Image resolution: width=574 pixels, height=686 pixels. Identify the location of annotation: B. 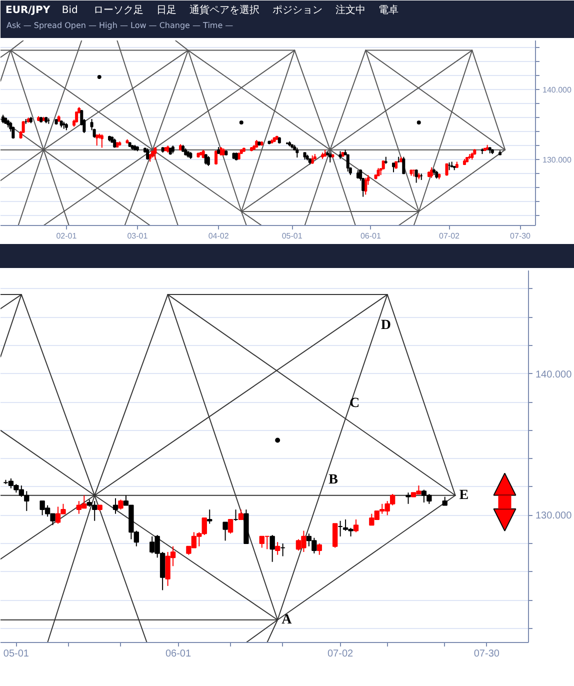
(333, 480).